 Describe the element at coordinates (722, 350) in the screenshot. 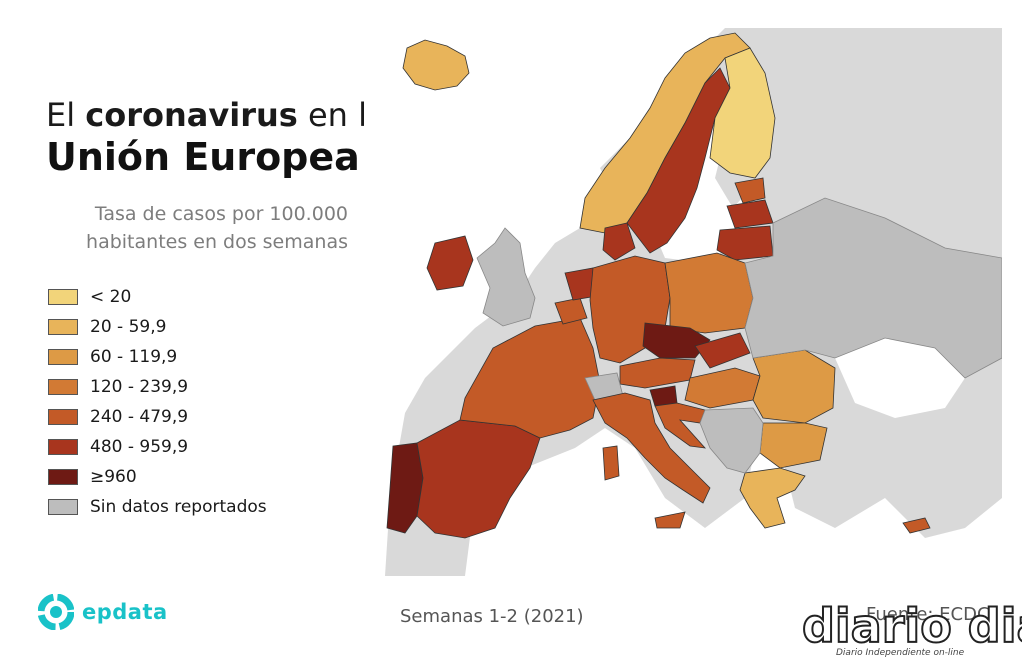

I see `region-slovakia` at that location.